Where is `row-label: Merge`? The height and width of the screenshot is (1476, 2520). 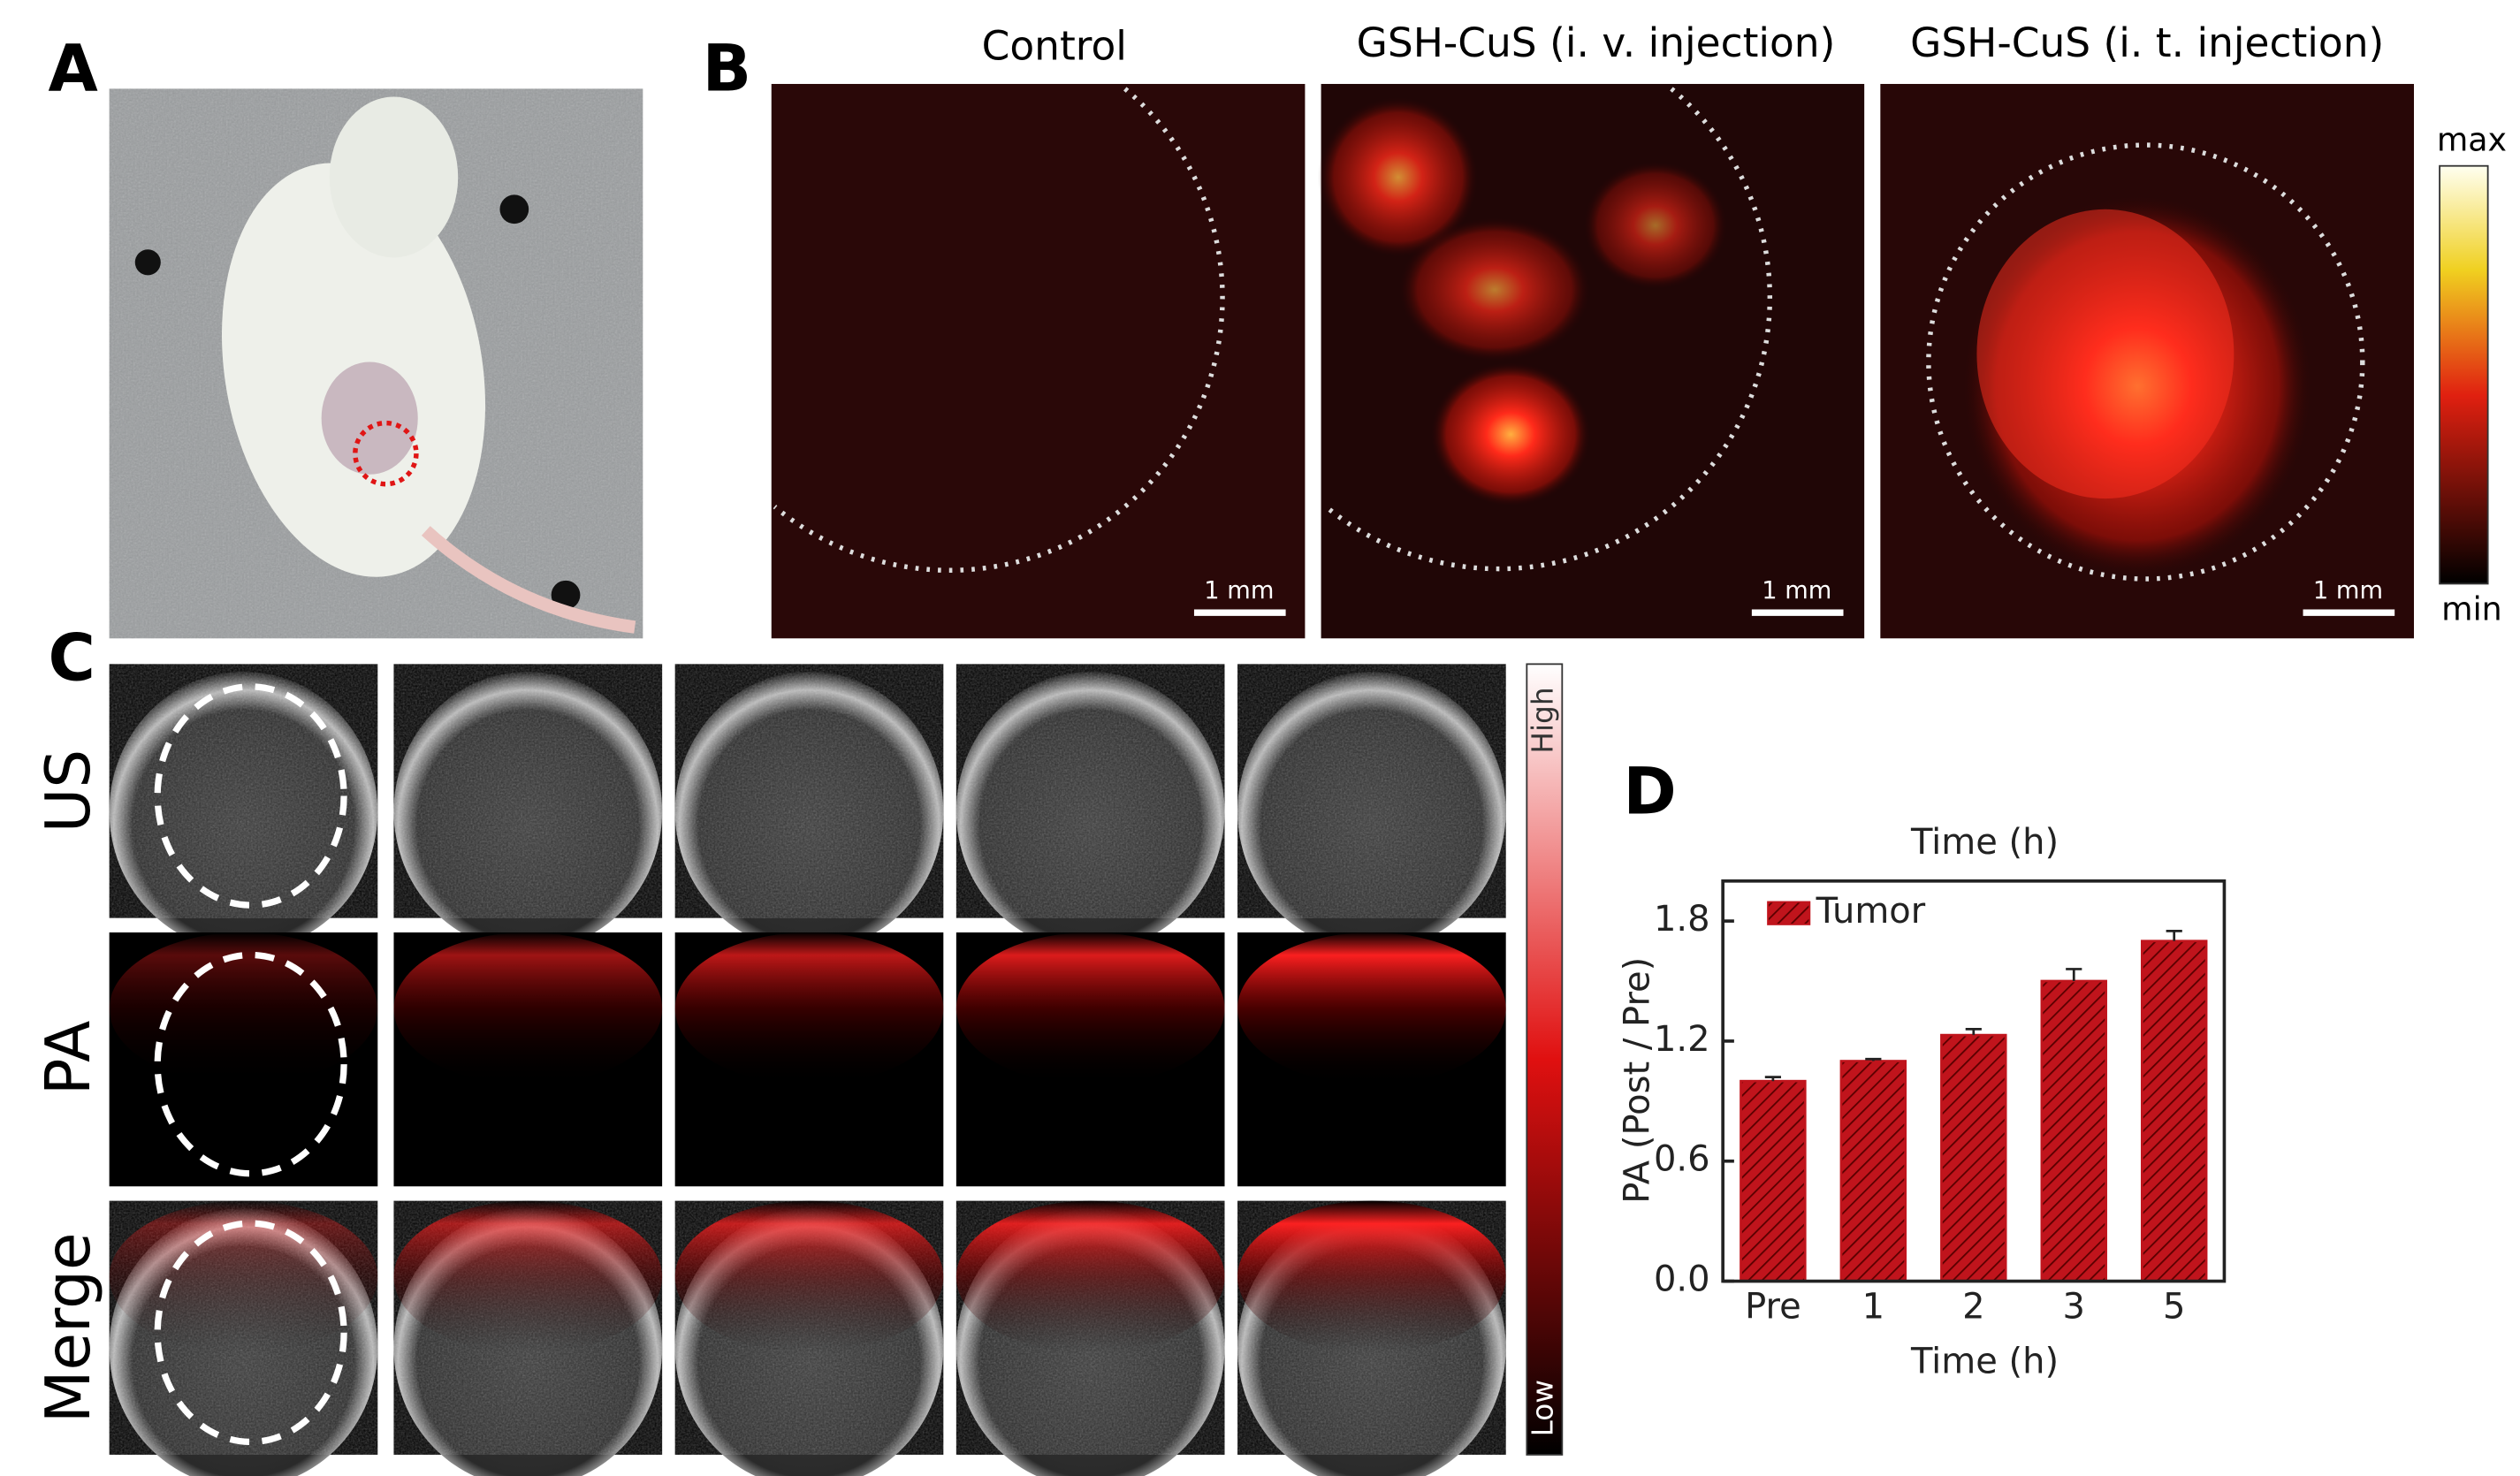
row-label: Merge is located at coordinates (69, 1327).